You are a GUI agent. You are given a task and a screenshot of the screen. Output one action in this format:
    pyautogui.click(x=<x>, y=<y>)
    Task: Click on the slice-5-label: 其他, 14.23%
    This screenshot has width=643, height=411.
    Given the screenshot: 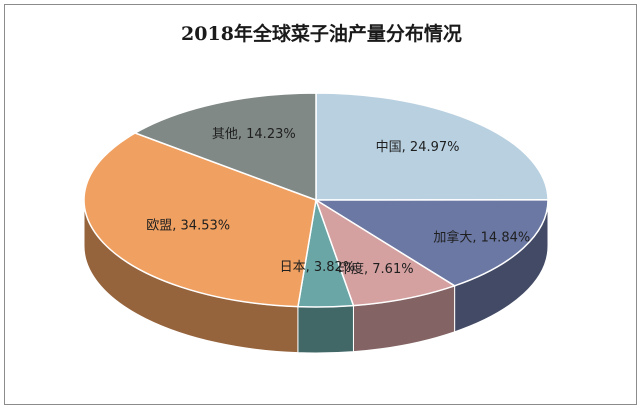 What is the action you would take?
    pyautogui.click(x=254, y=134)
    